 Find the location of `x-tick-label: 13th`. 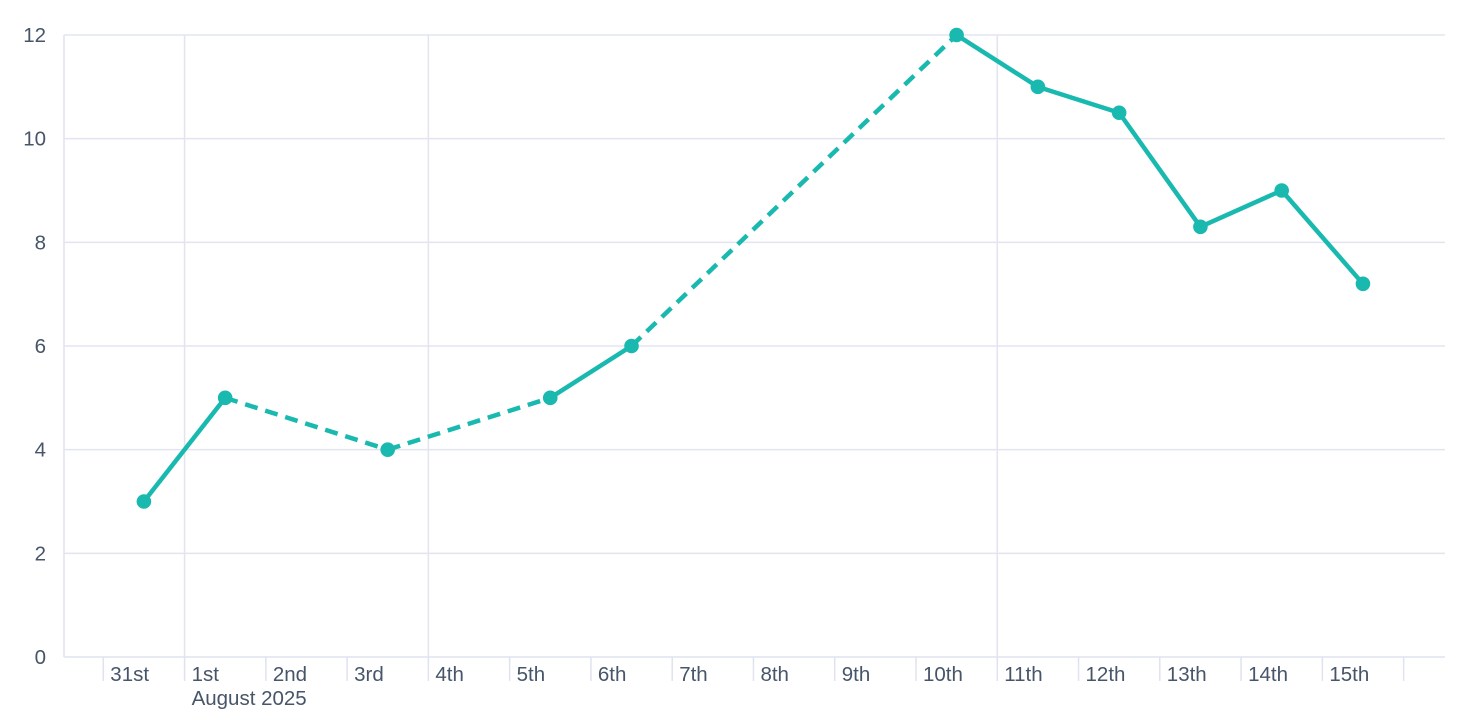

x-tick-label: 13th is located at coordinates (1187, 674).